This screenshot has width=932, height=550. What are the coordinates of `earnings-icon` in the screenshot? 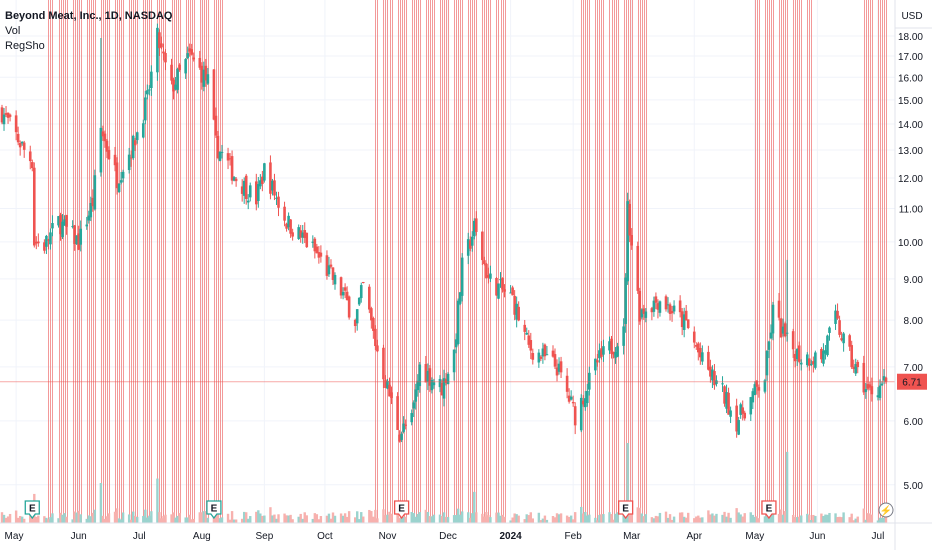 It's located at (625, 510).